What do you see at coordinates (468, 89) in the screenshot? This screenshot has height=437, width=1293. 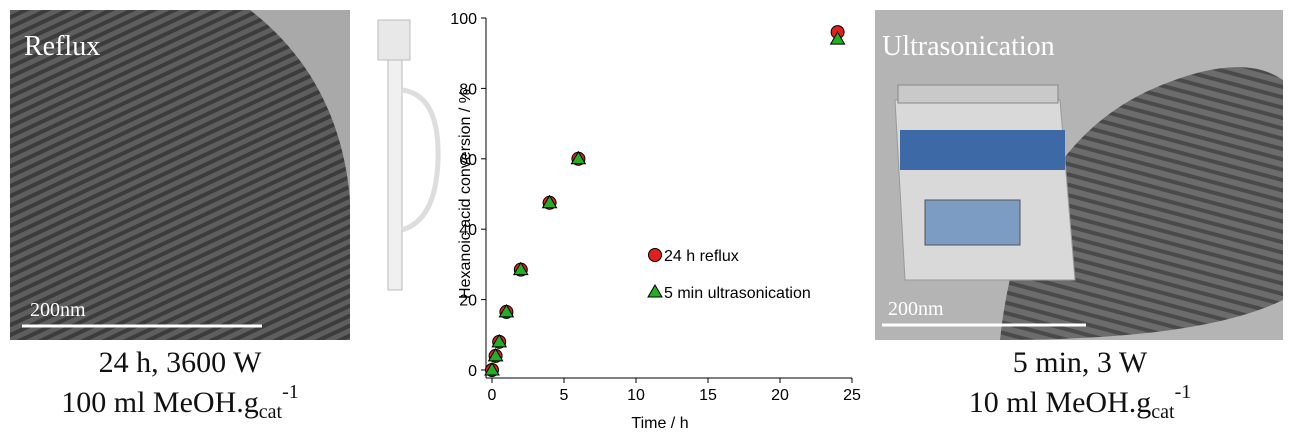 I see `y-tick-label: 80` at bounding box center [468, 89].